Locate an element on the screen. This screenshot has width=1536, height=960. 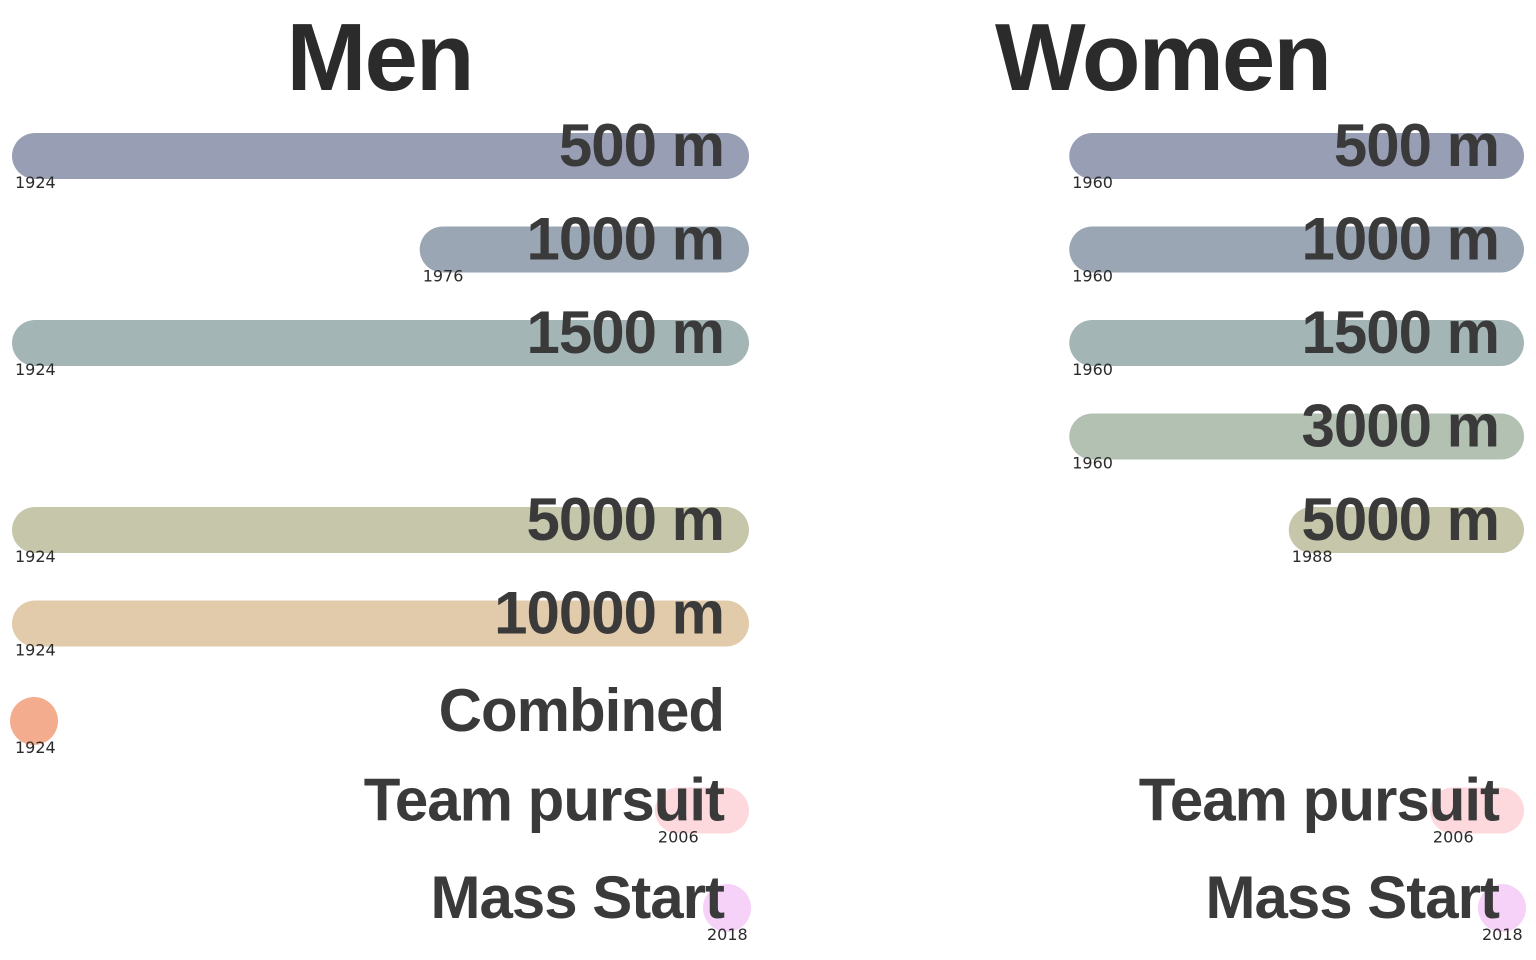
event-label: 10000 m is located at coordinates (609, 613).